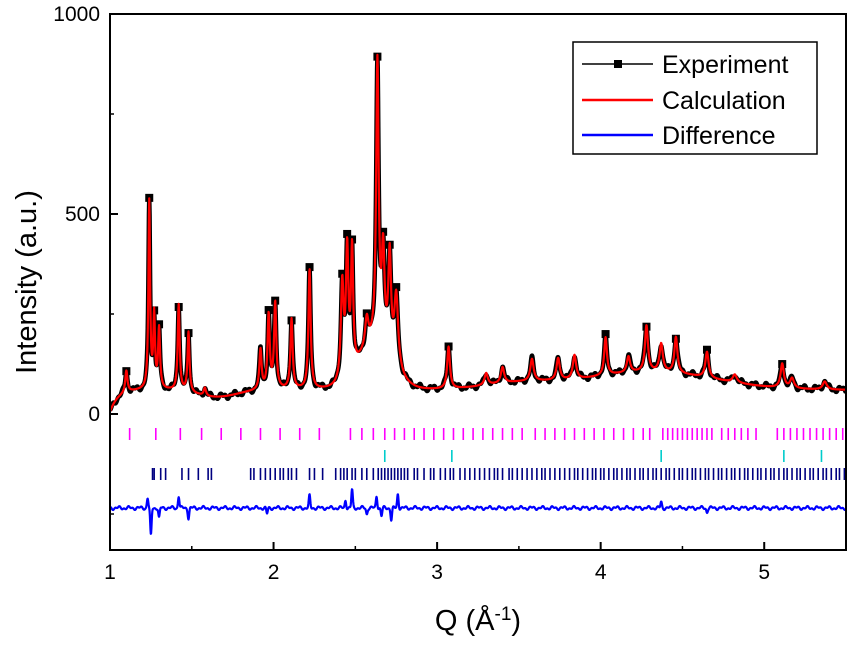  Describe the element at coordinates (725, 65) in the screenshot. I see `legend-label-experiment: Experiment` at that location.